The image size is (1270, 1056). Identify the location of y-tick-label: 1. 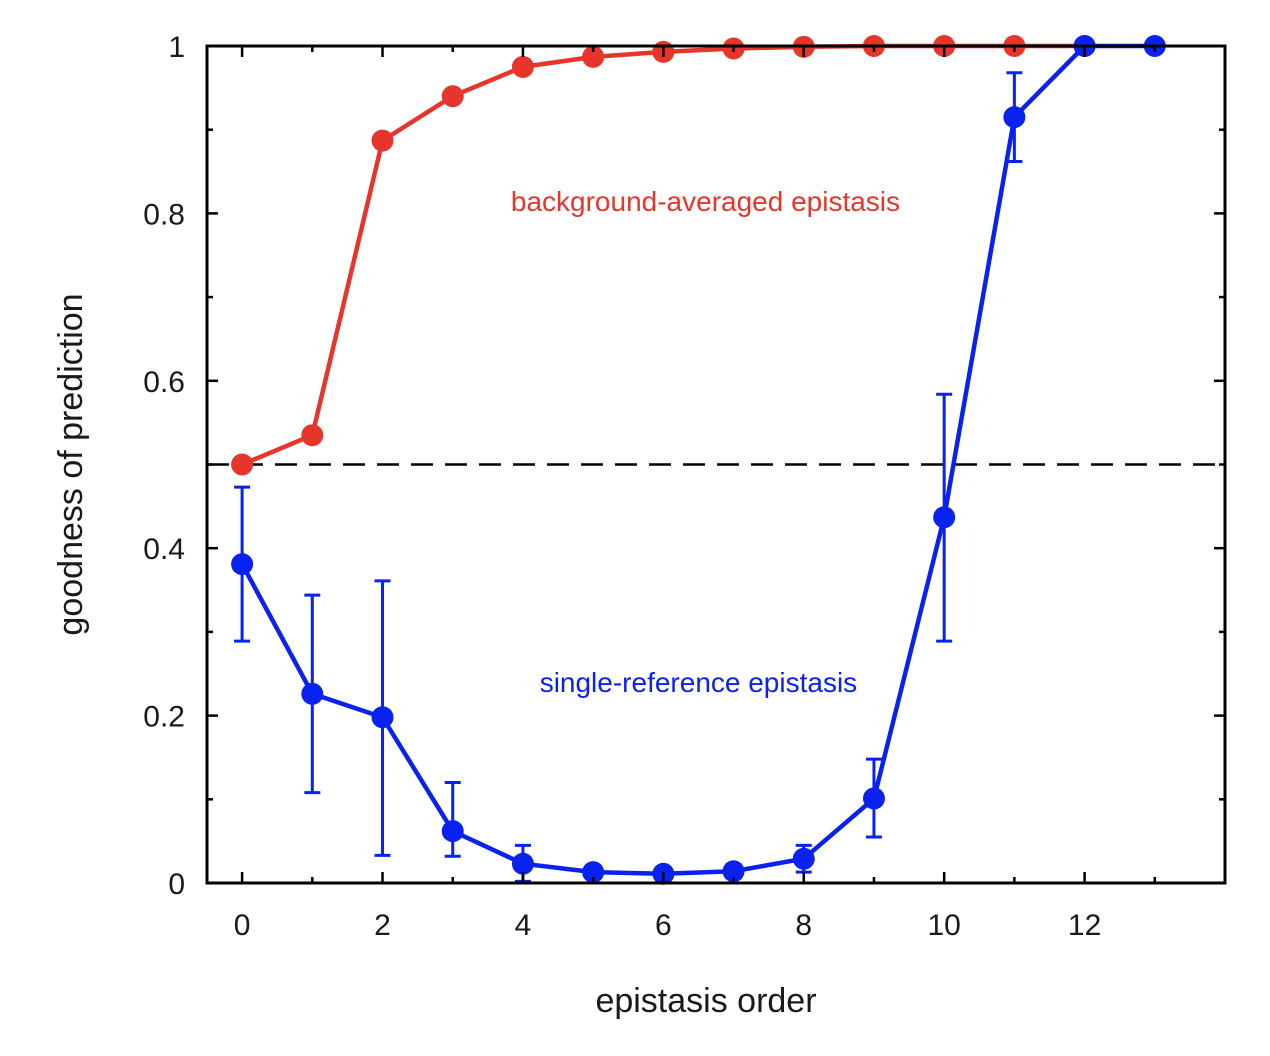
(176, 47).